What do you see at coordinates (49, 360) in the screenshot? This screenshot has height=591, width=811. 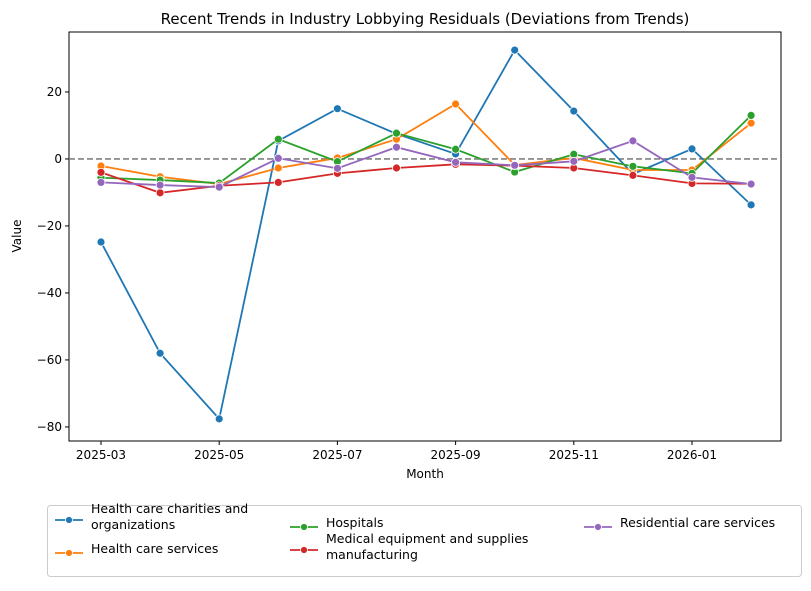 I see `y-tick-label: −60` at bounding box center [49, 360].